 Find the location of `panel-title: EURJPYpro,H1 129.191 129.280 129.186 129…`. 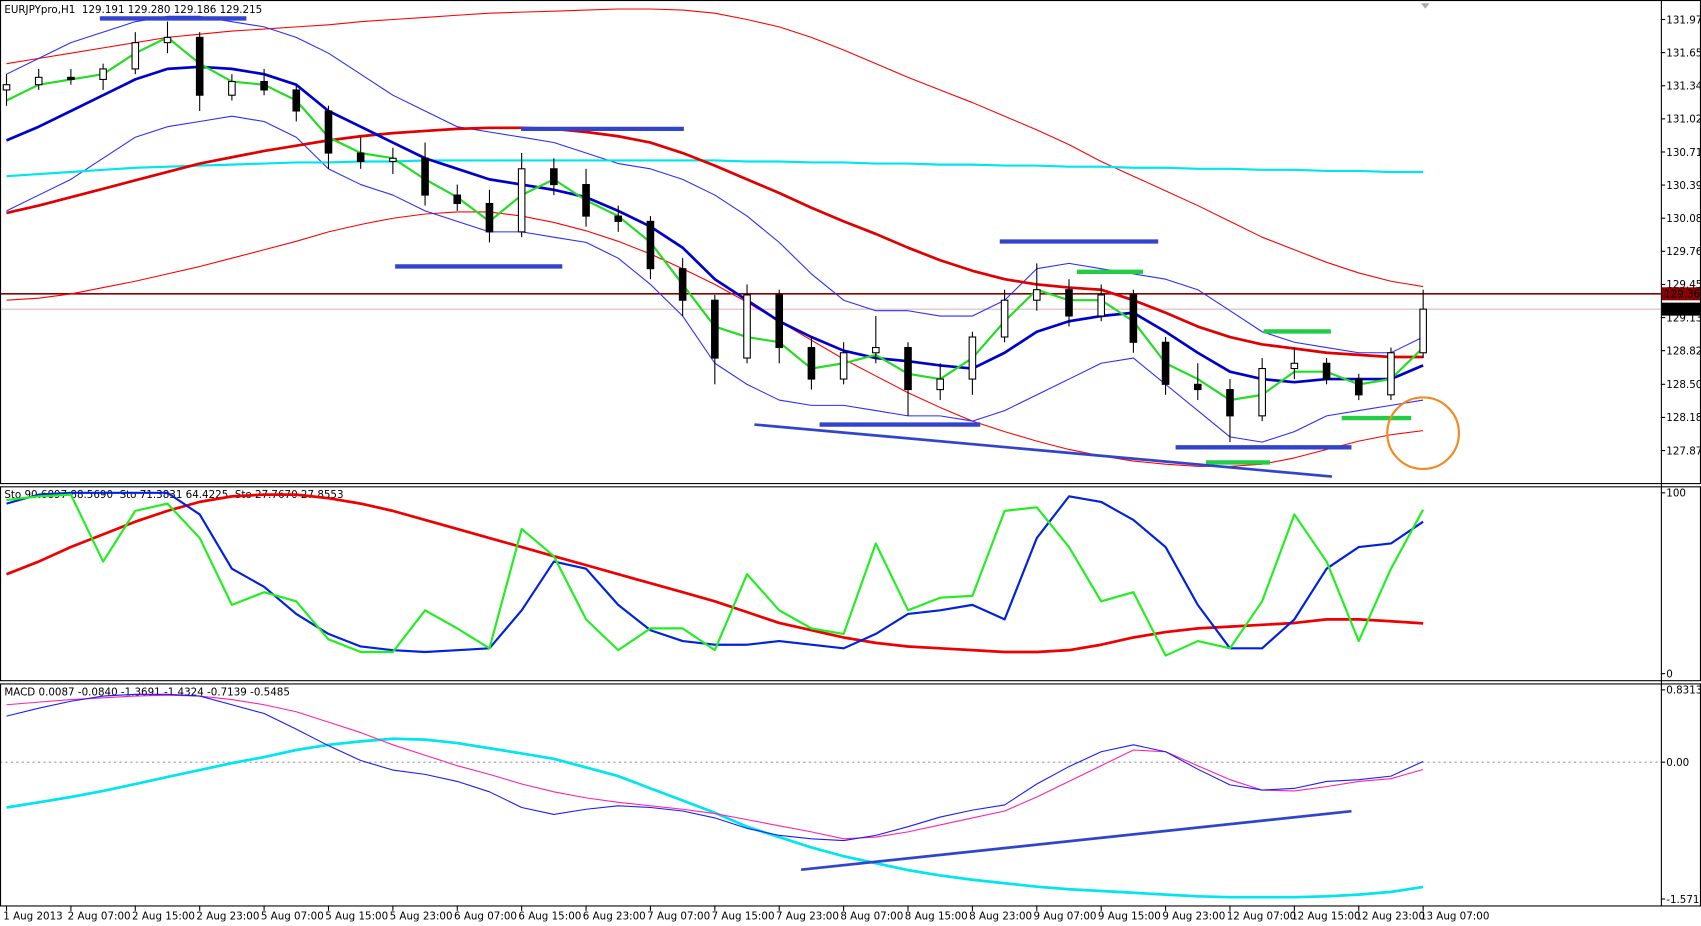

panel-title: EURJPYpro,H1 129.191 129.280 129.186 129… is located at coordinates (133, 10).